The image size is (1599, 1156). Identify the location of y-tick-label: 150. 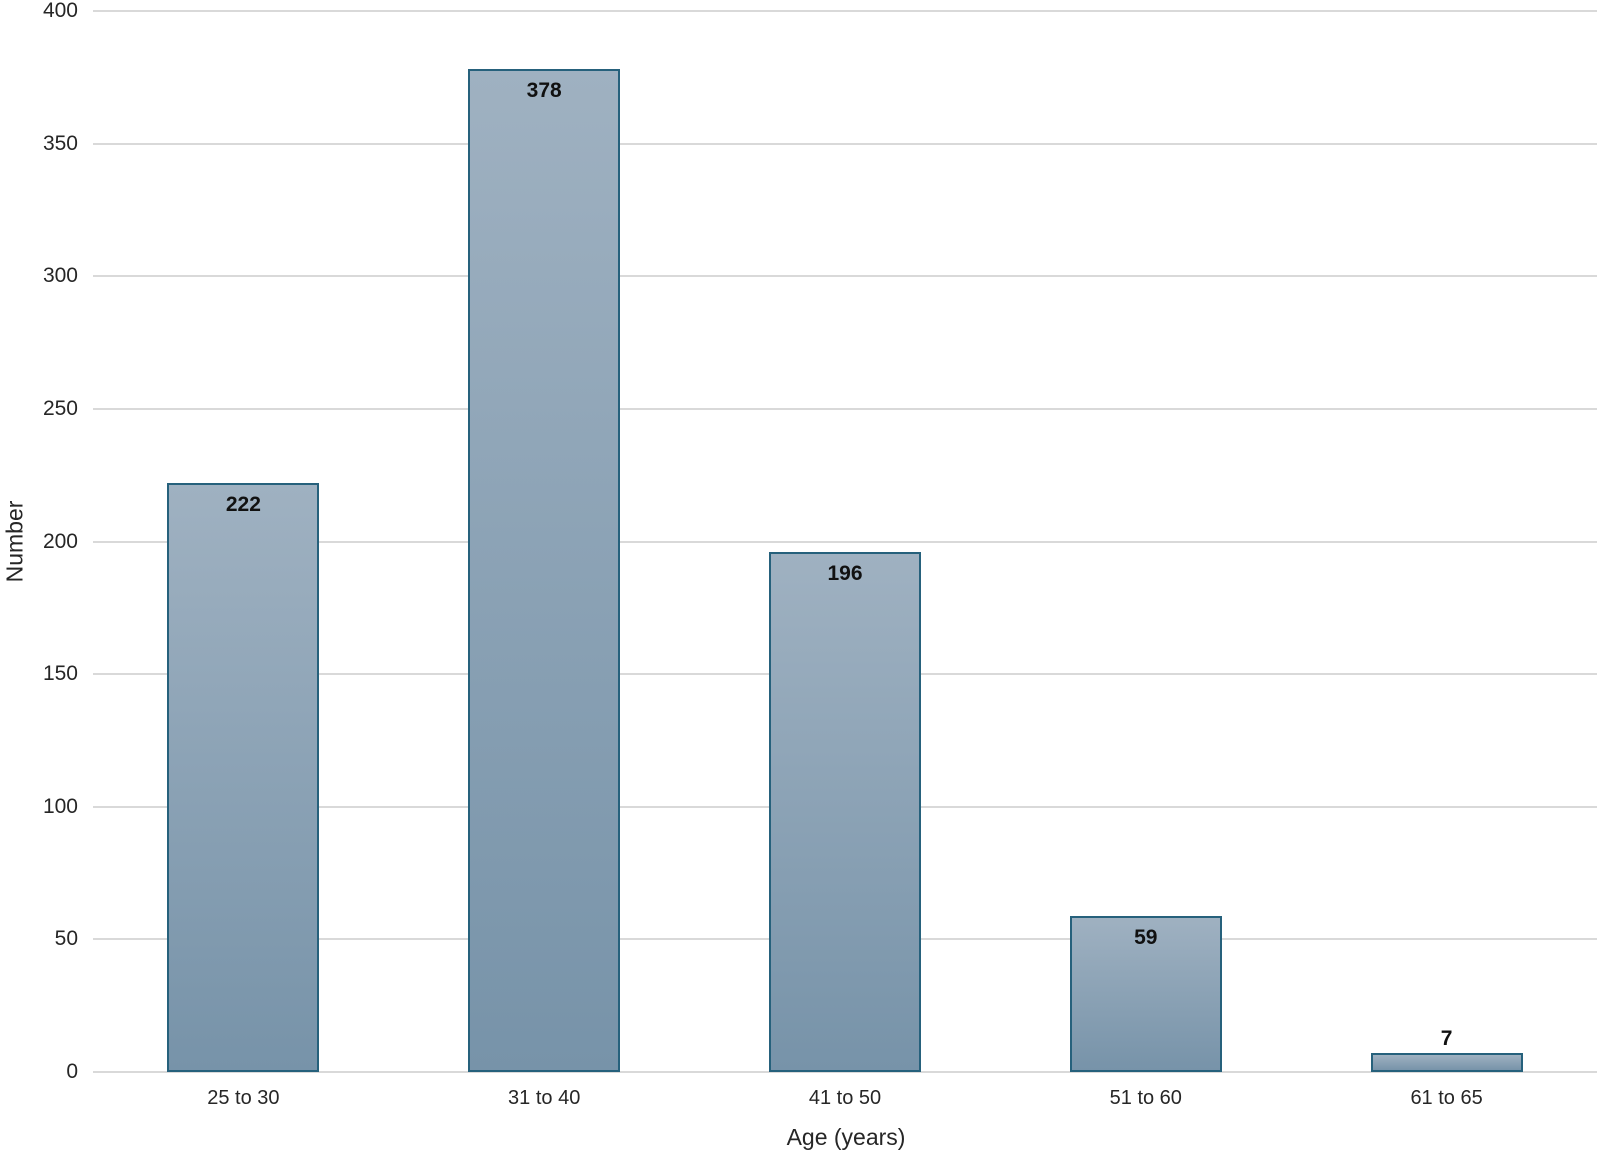
(60, 674).